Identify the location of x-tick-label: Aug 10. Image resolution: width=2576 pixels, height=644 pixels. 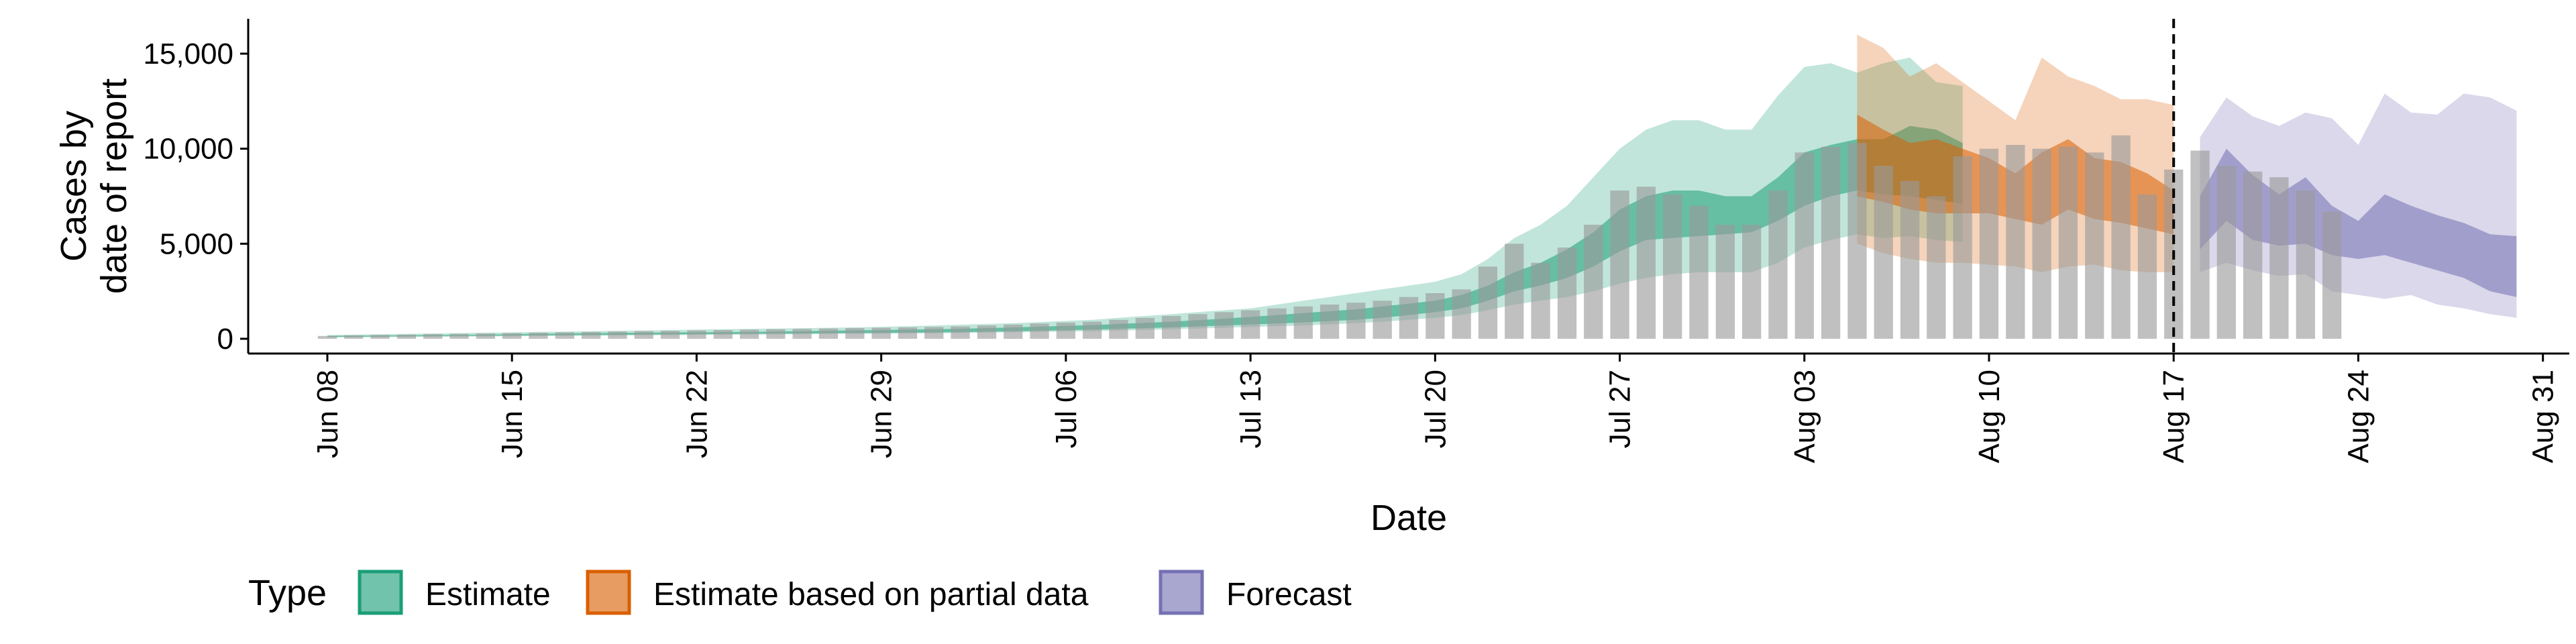
(1989, 416).